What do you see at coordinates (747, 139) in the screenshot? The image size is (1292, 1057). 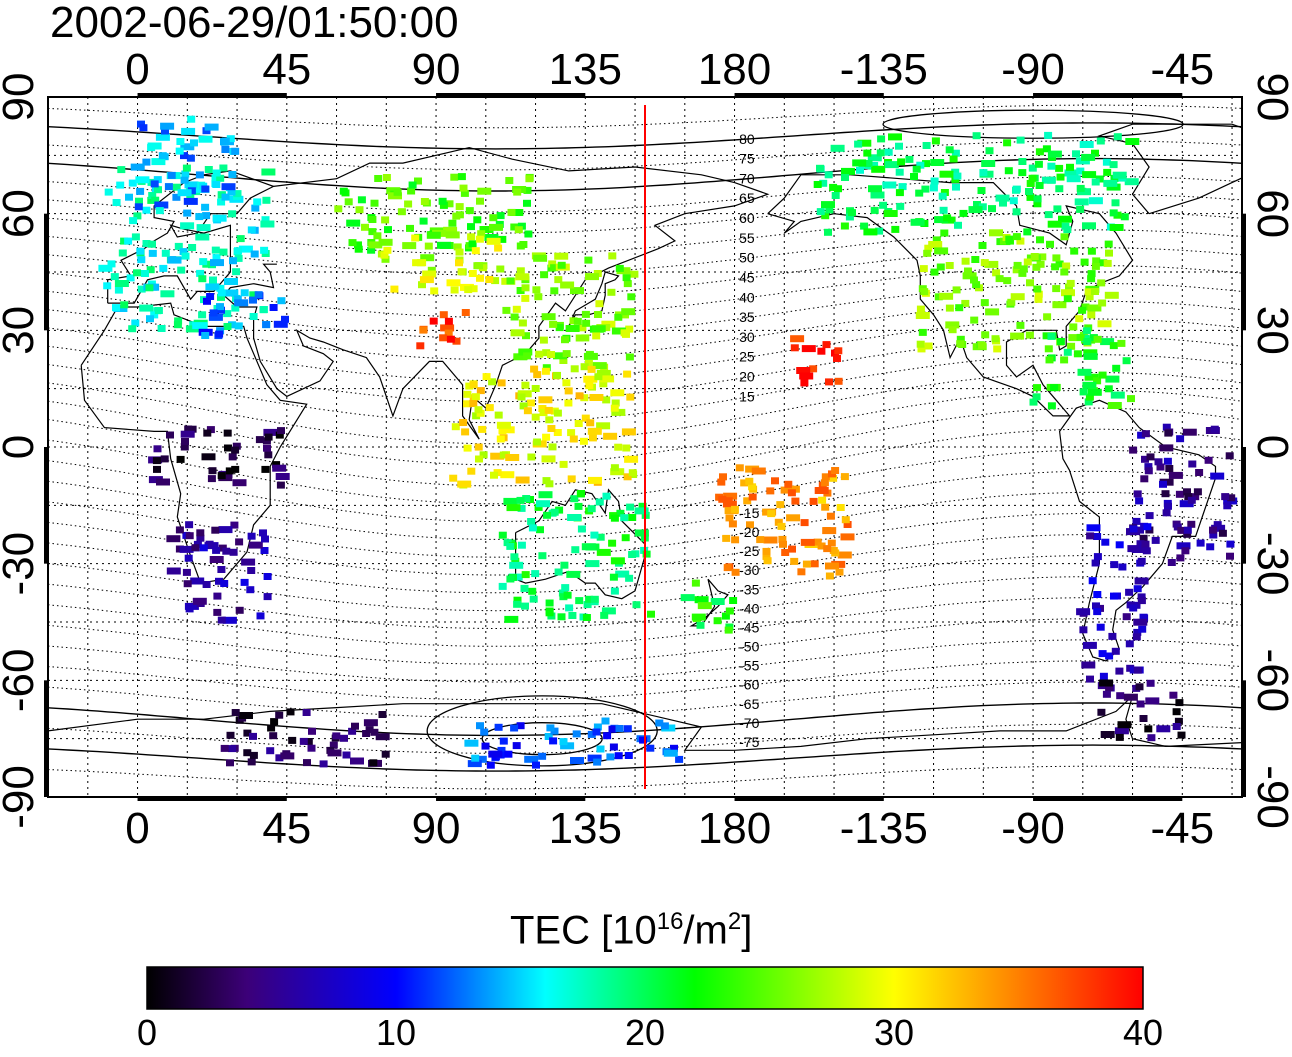 I see `magnetic-latitude-label: 80` at bounding box center [747, 139].